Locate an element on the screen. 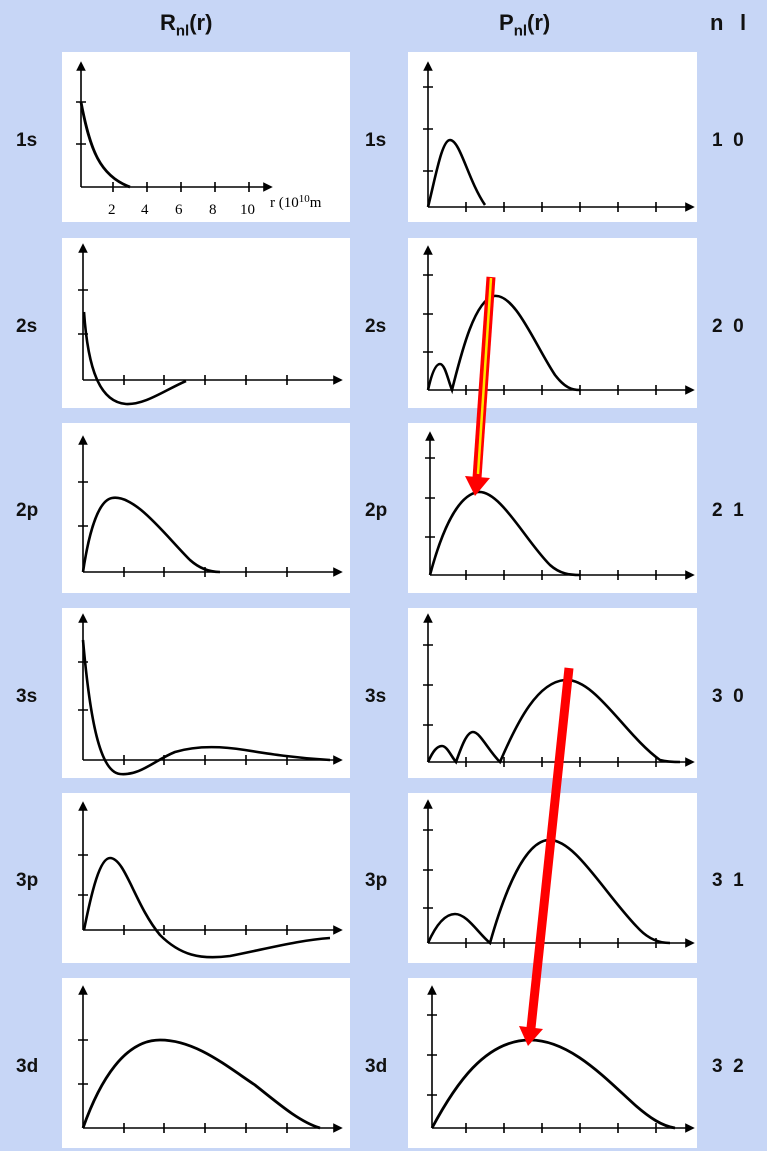  r-axes-1s is located at coordinates (174, 126).